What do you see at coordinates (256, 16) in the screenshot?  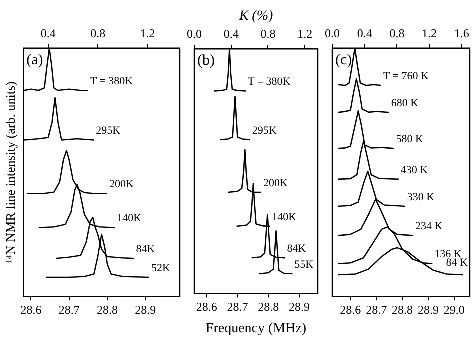 I see `x2-axis-title: K (%)` at bounding box center [256, 16].